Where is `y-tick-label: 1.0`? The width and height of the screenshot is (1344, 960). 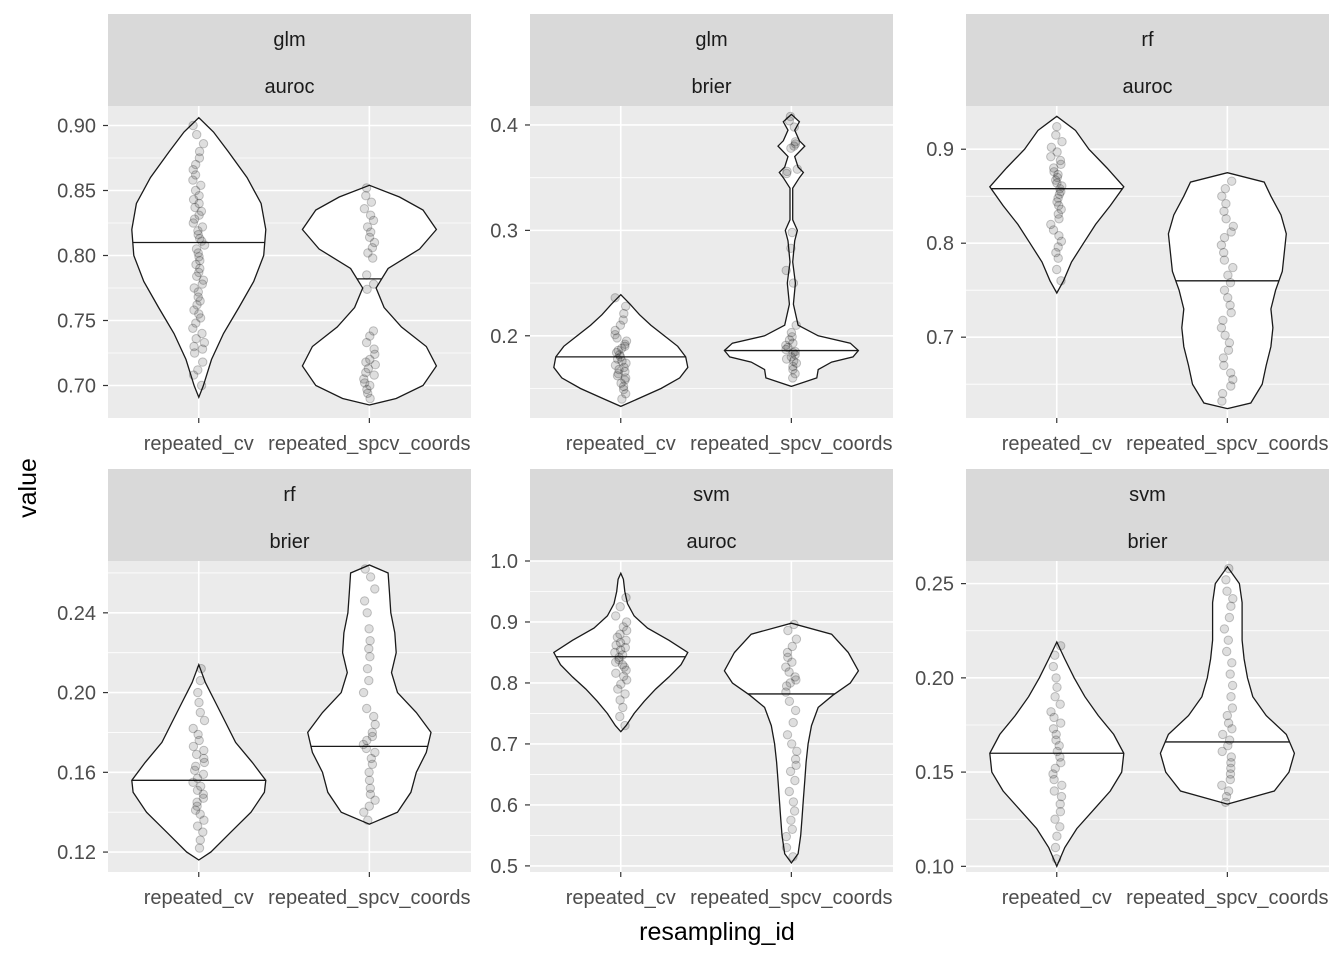
y-tick-label: 1.0 is located at coordinates (504, 562).